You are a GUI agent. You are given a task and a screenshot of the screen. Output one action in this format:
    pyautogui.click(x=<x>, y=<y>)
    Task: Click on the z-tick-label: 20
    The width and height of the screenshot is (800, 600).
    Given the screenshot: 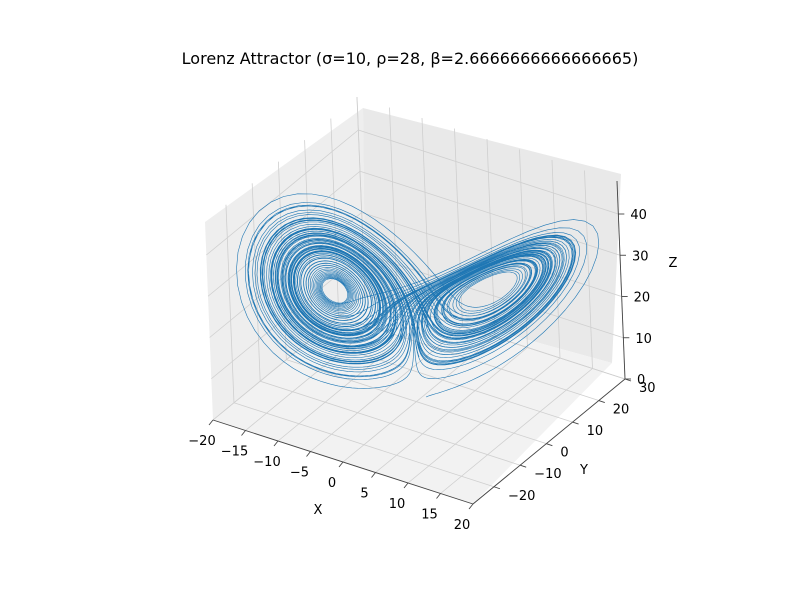 What is the action you would take?
    pyautogui.click(x=642, y=298)
    